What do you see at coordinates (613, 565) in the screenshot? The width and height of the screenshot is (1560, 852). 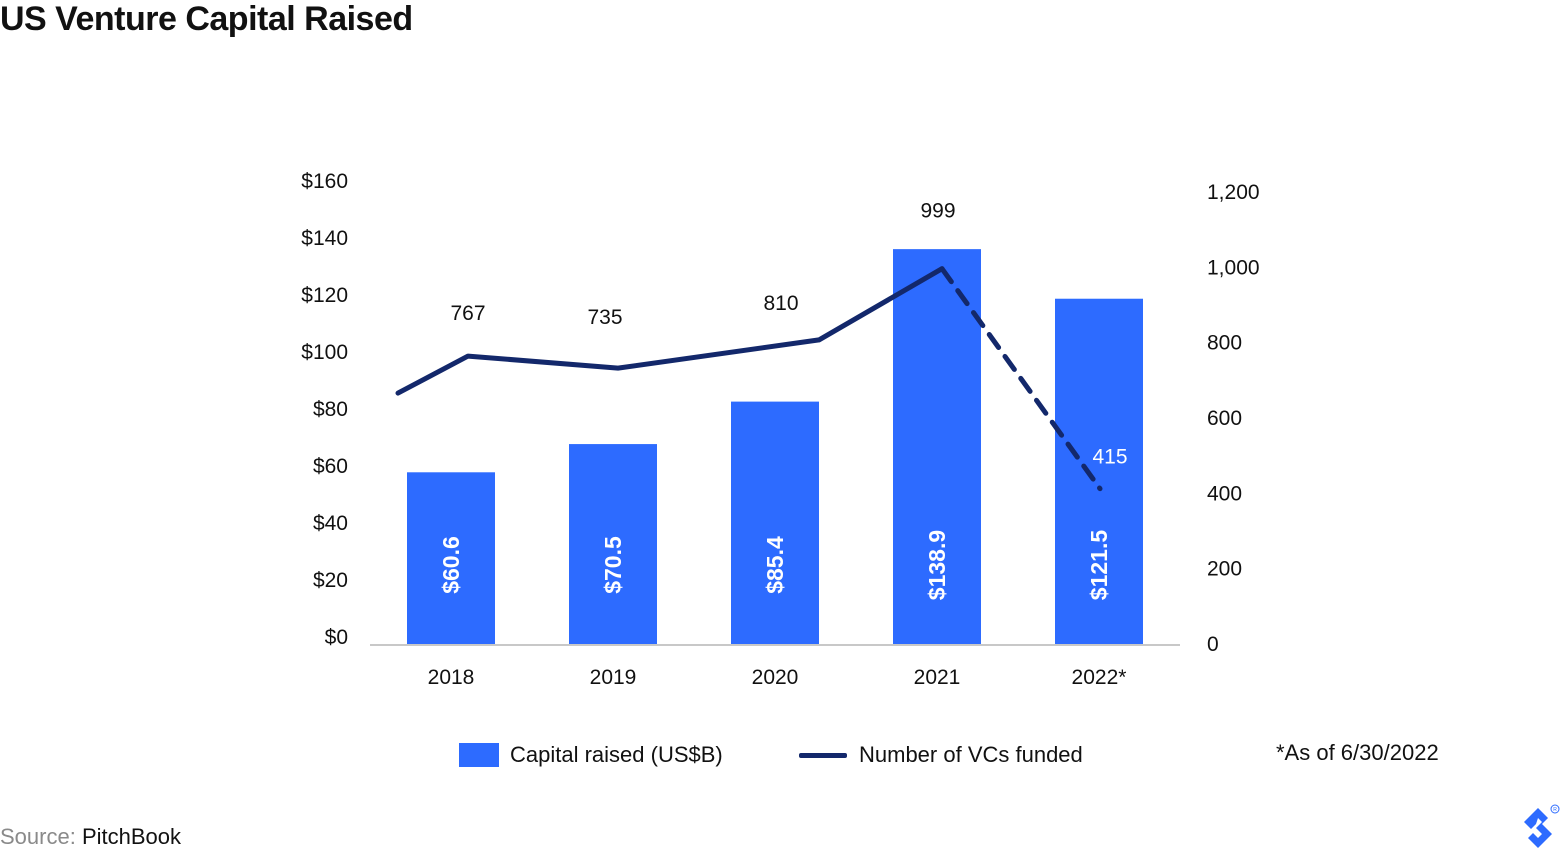 I see `bar-value-label: $70.5` at bounding box center [613, 565].